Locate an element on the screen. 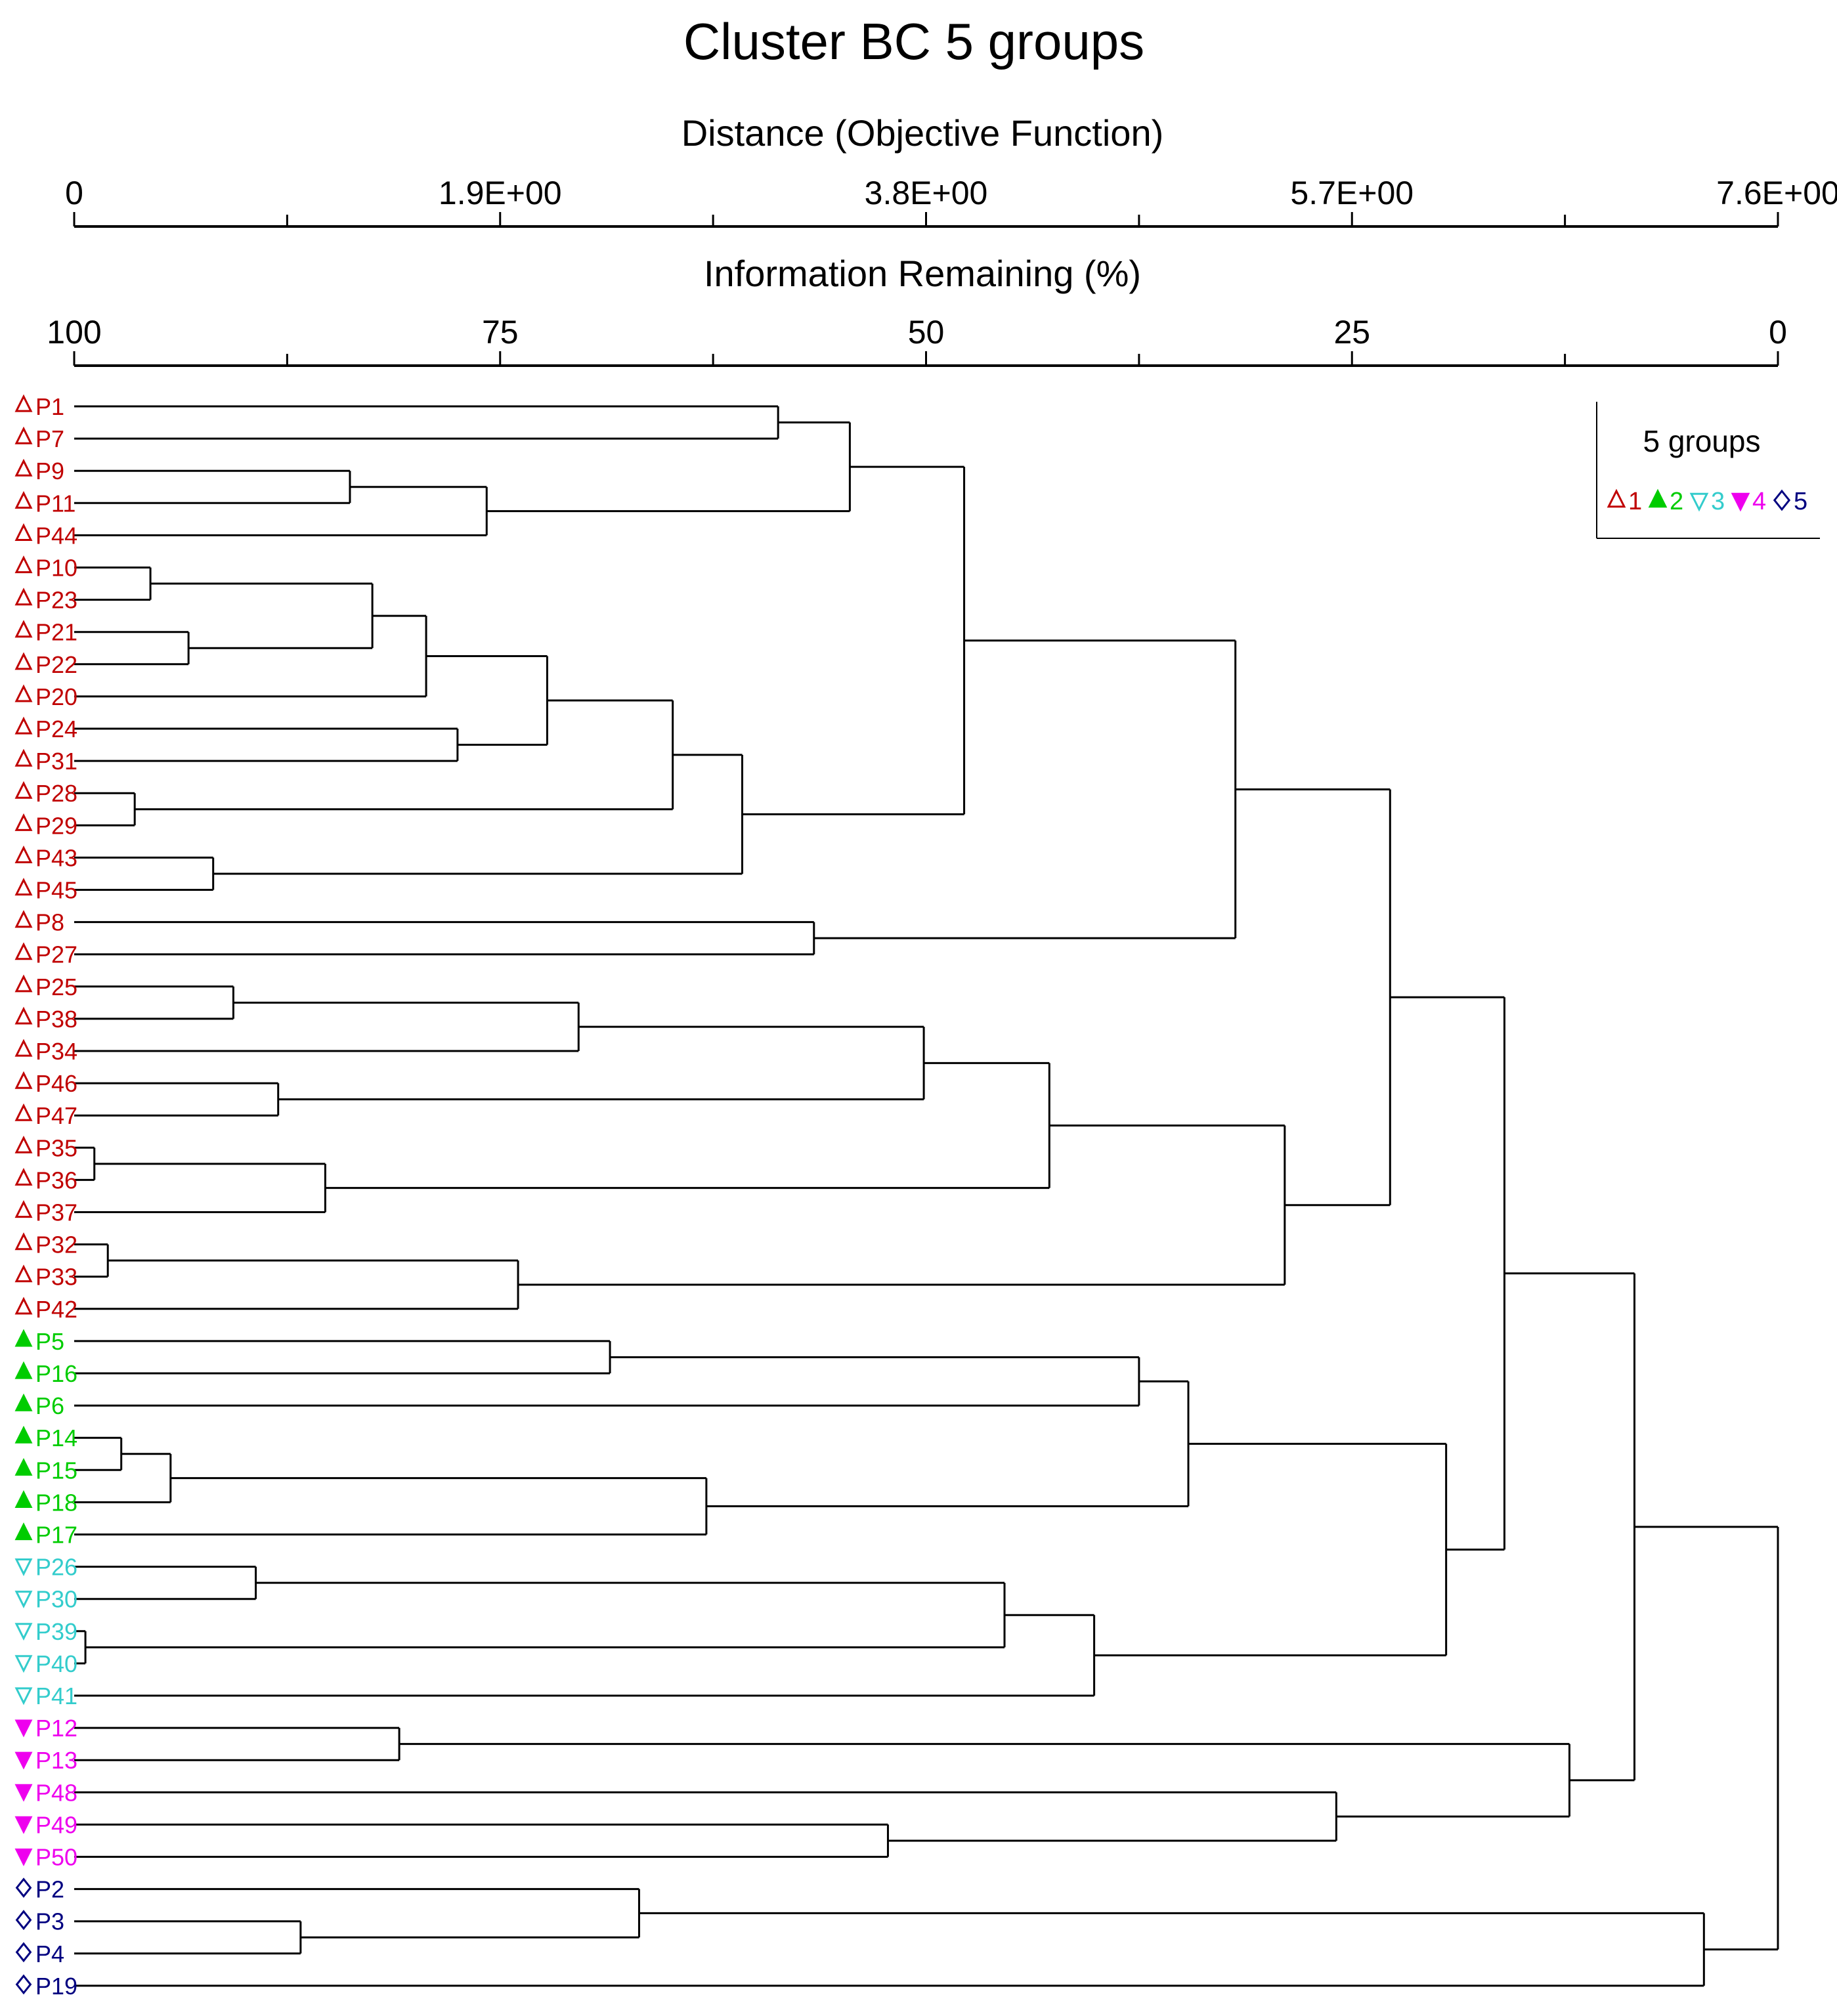 This screenshot has width=1837, height=2016. information-tick-label-0: 100 is located at coordinates (74, 333).